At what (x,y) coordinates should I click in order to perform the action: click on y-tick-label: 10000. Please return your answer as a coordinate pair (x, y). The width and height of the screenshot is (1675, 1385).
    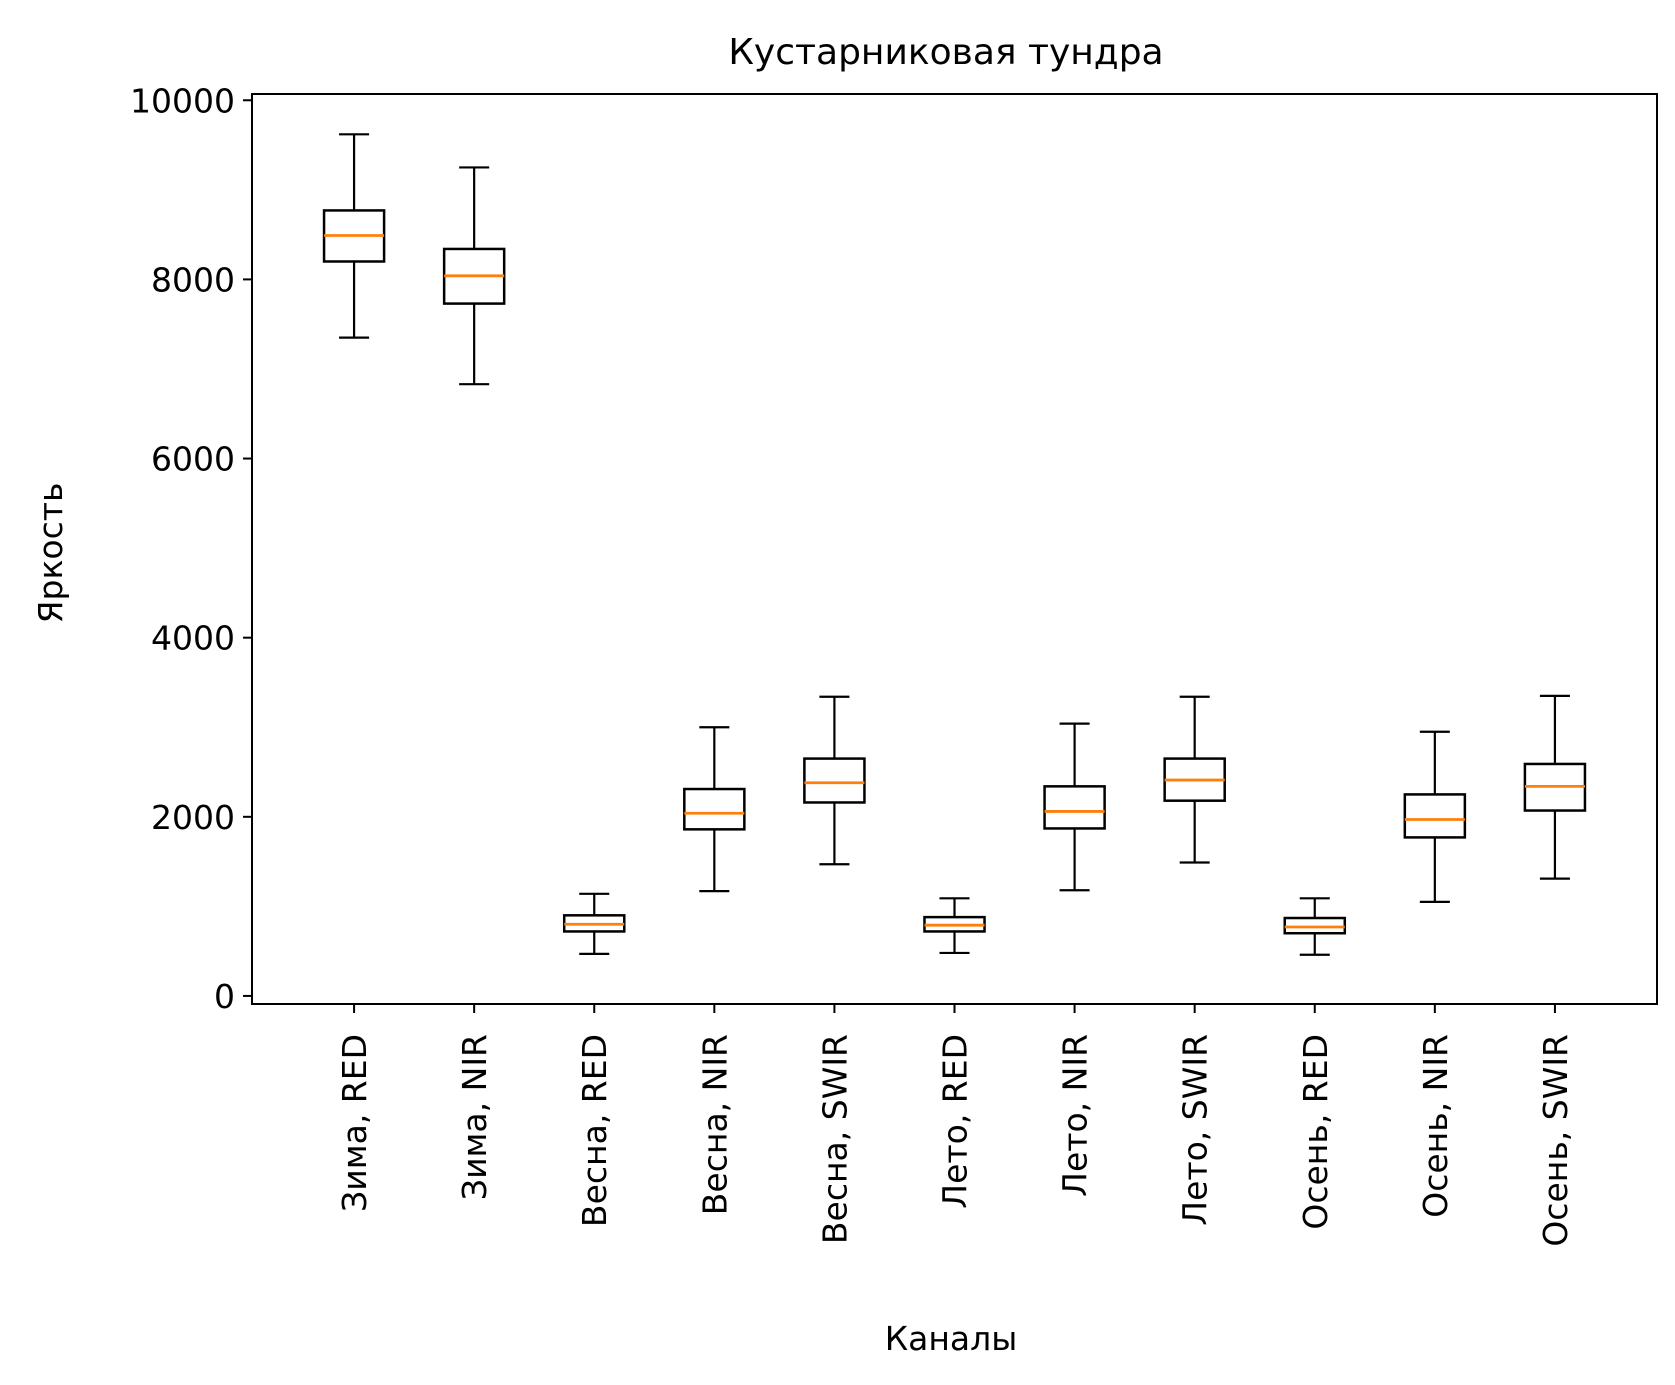
    Looking at the image, I should click on (182, 100).